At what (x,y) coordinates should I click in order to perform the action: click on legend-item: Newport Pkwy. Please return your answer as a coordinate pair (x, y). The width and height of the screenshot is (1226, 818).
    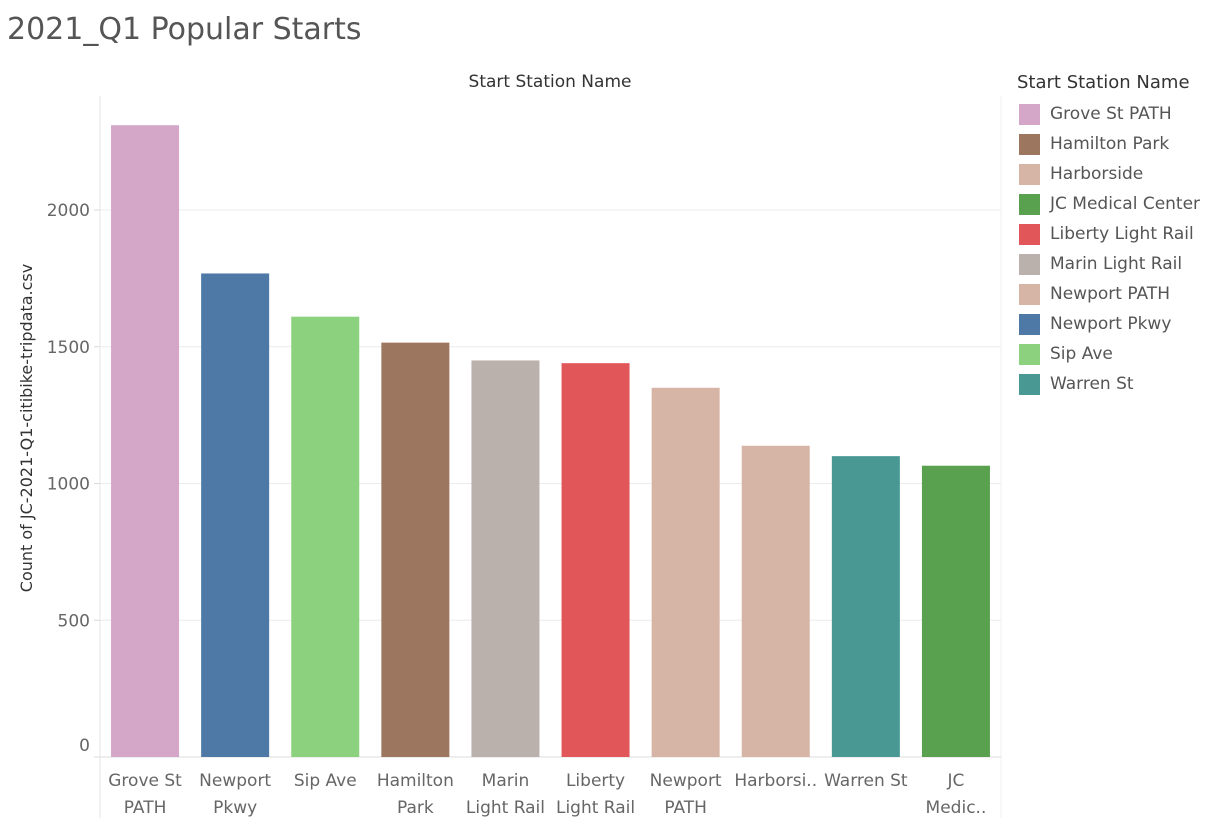
    Looking at the image, I should click on (1119, 324).